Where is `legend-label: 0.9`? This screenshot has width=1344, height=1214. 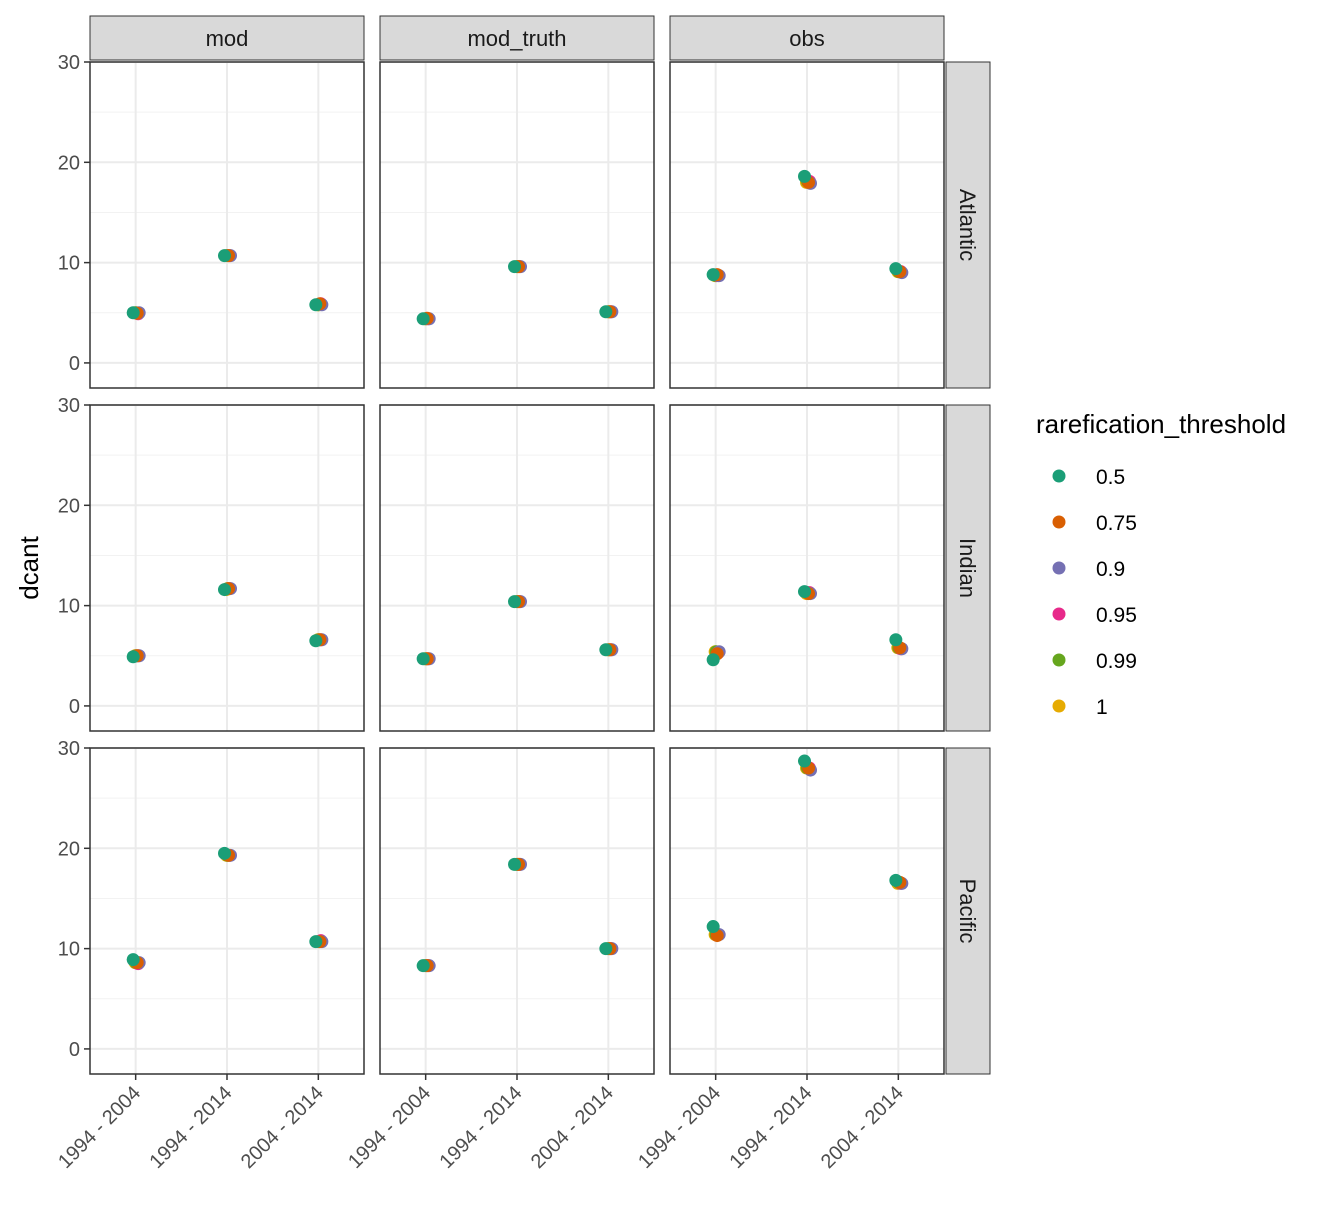
legend-label: 0.9 is located at coordinates (1110, 569).